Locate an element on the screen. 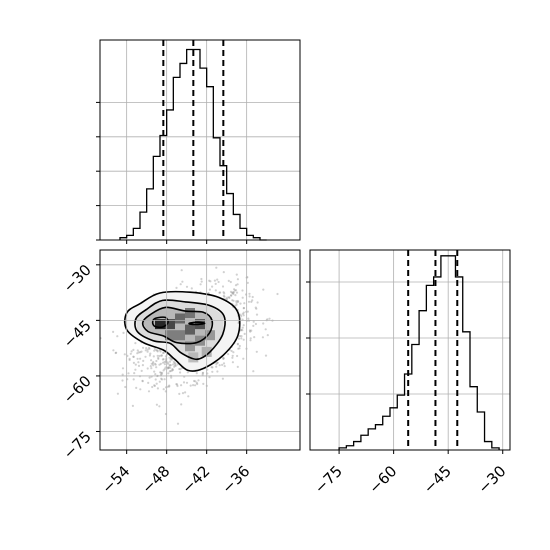 The width and height of the screenshot is (550, 550). x-histogram-ticks is located at coordinates (172, 172).